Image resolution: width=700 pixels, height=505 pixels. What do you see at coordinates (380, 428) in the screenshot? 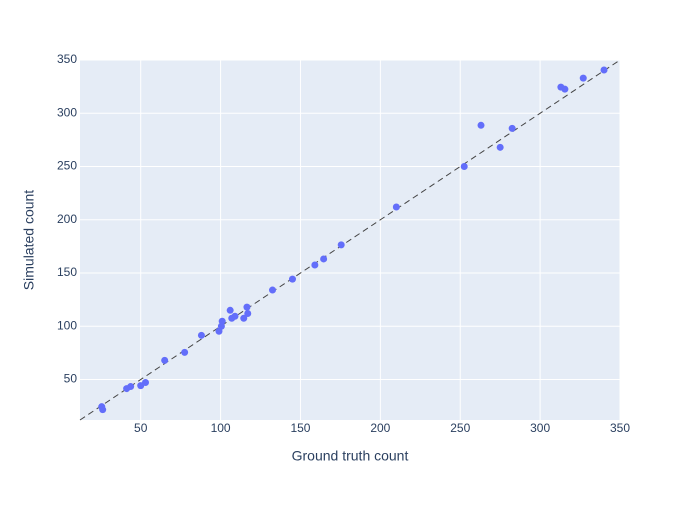
I see `x-tick-label: 200` at bounding box center [380, 428].